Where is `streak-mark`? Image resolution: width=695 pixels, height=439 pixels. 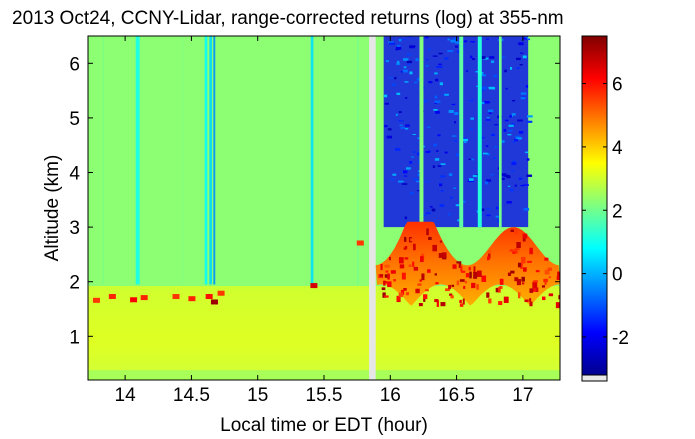 streak-mark is located at coordinates (214, 160).